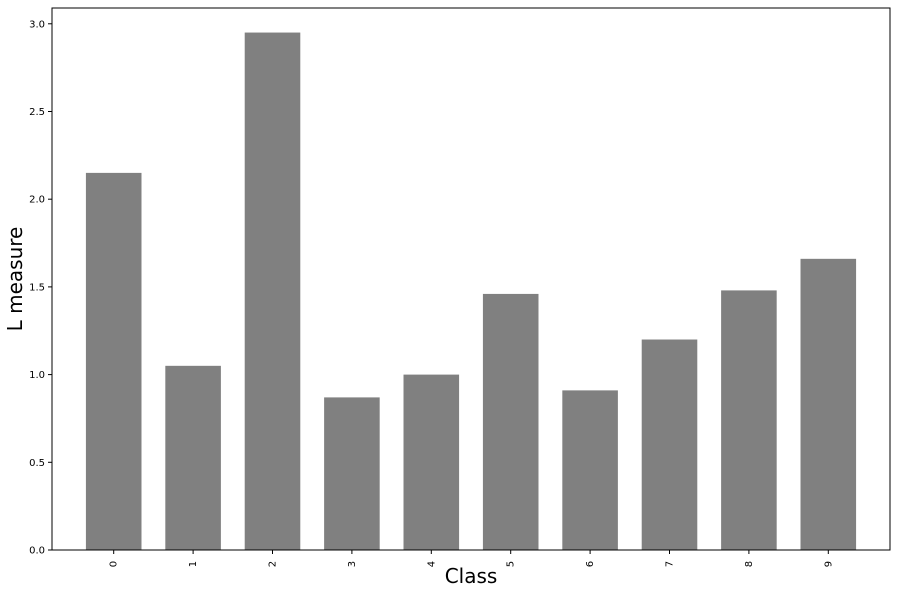 This screenshot has width=897, height=594. I want to click on y-tick-label: 3.0, so click(37, 24).